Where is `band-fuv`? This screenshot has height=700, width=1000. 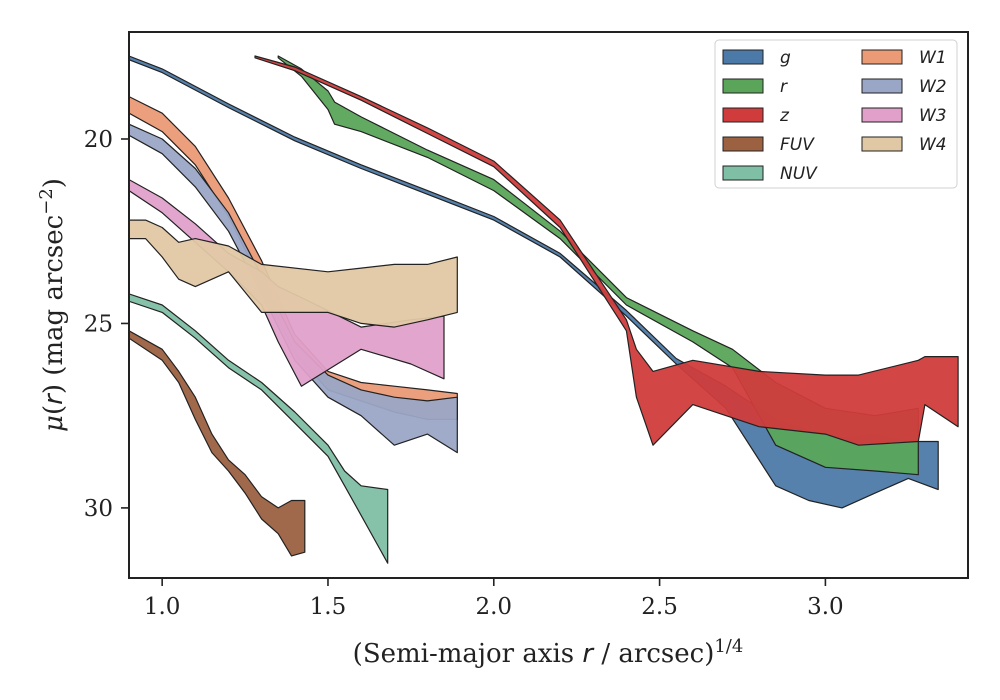 band-fuv is located at coordinates (217, 443).